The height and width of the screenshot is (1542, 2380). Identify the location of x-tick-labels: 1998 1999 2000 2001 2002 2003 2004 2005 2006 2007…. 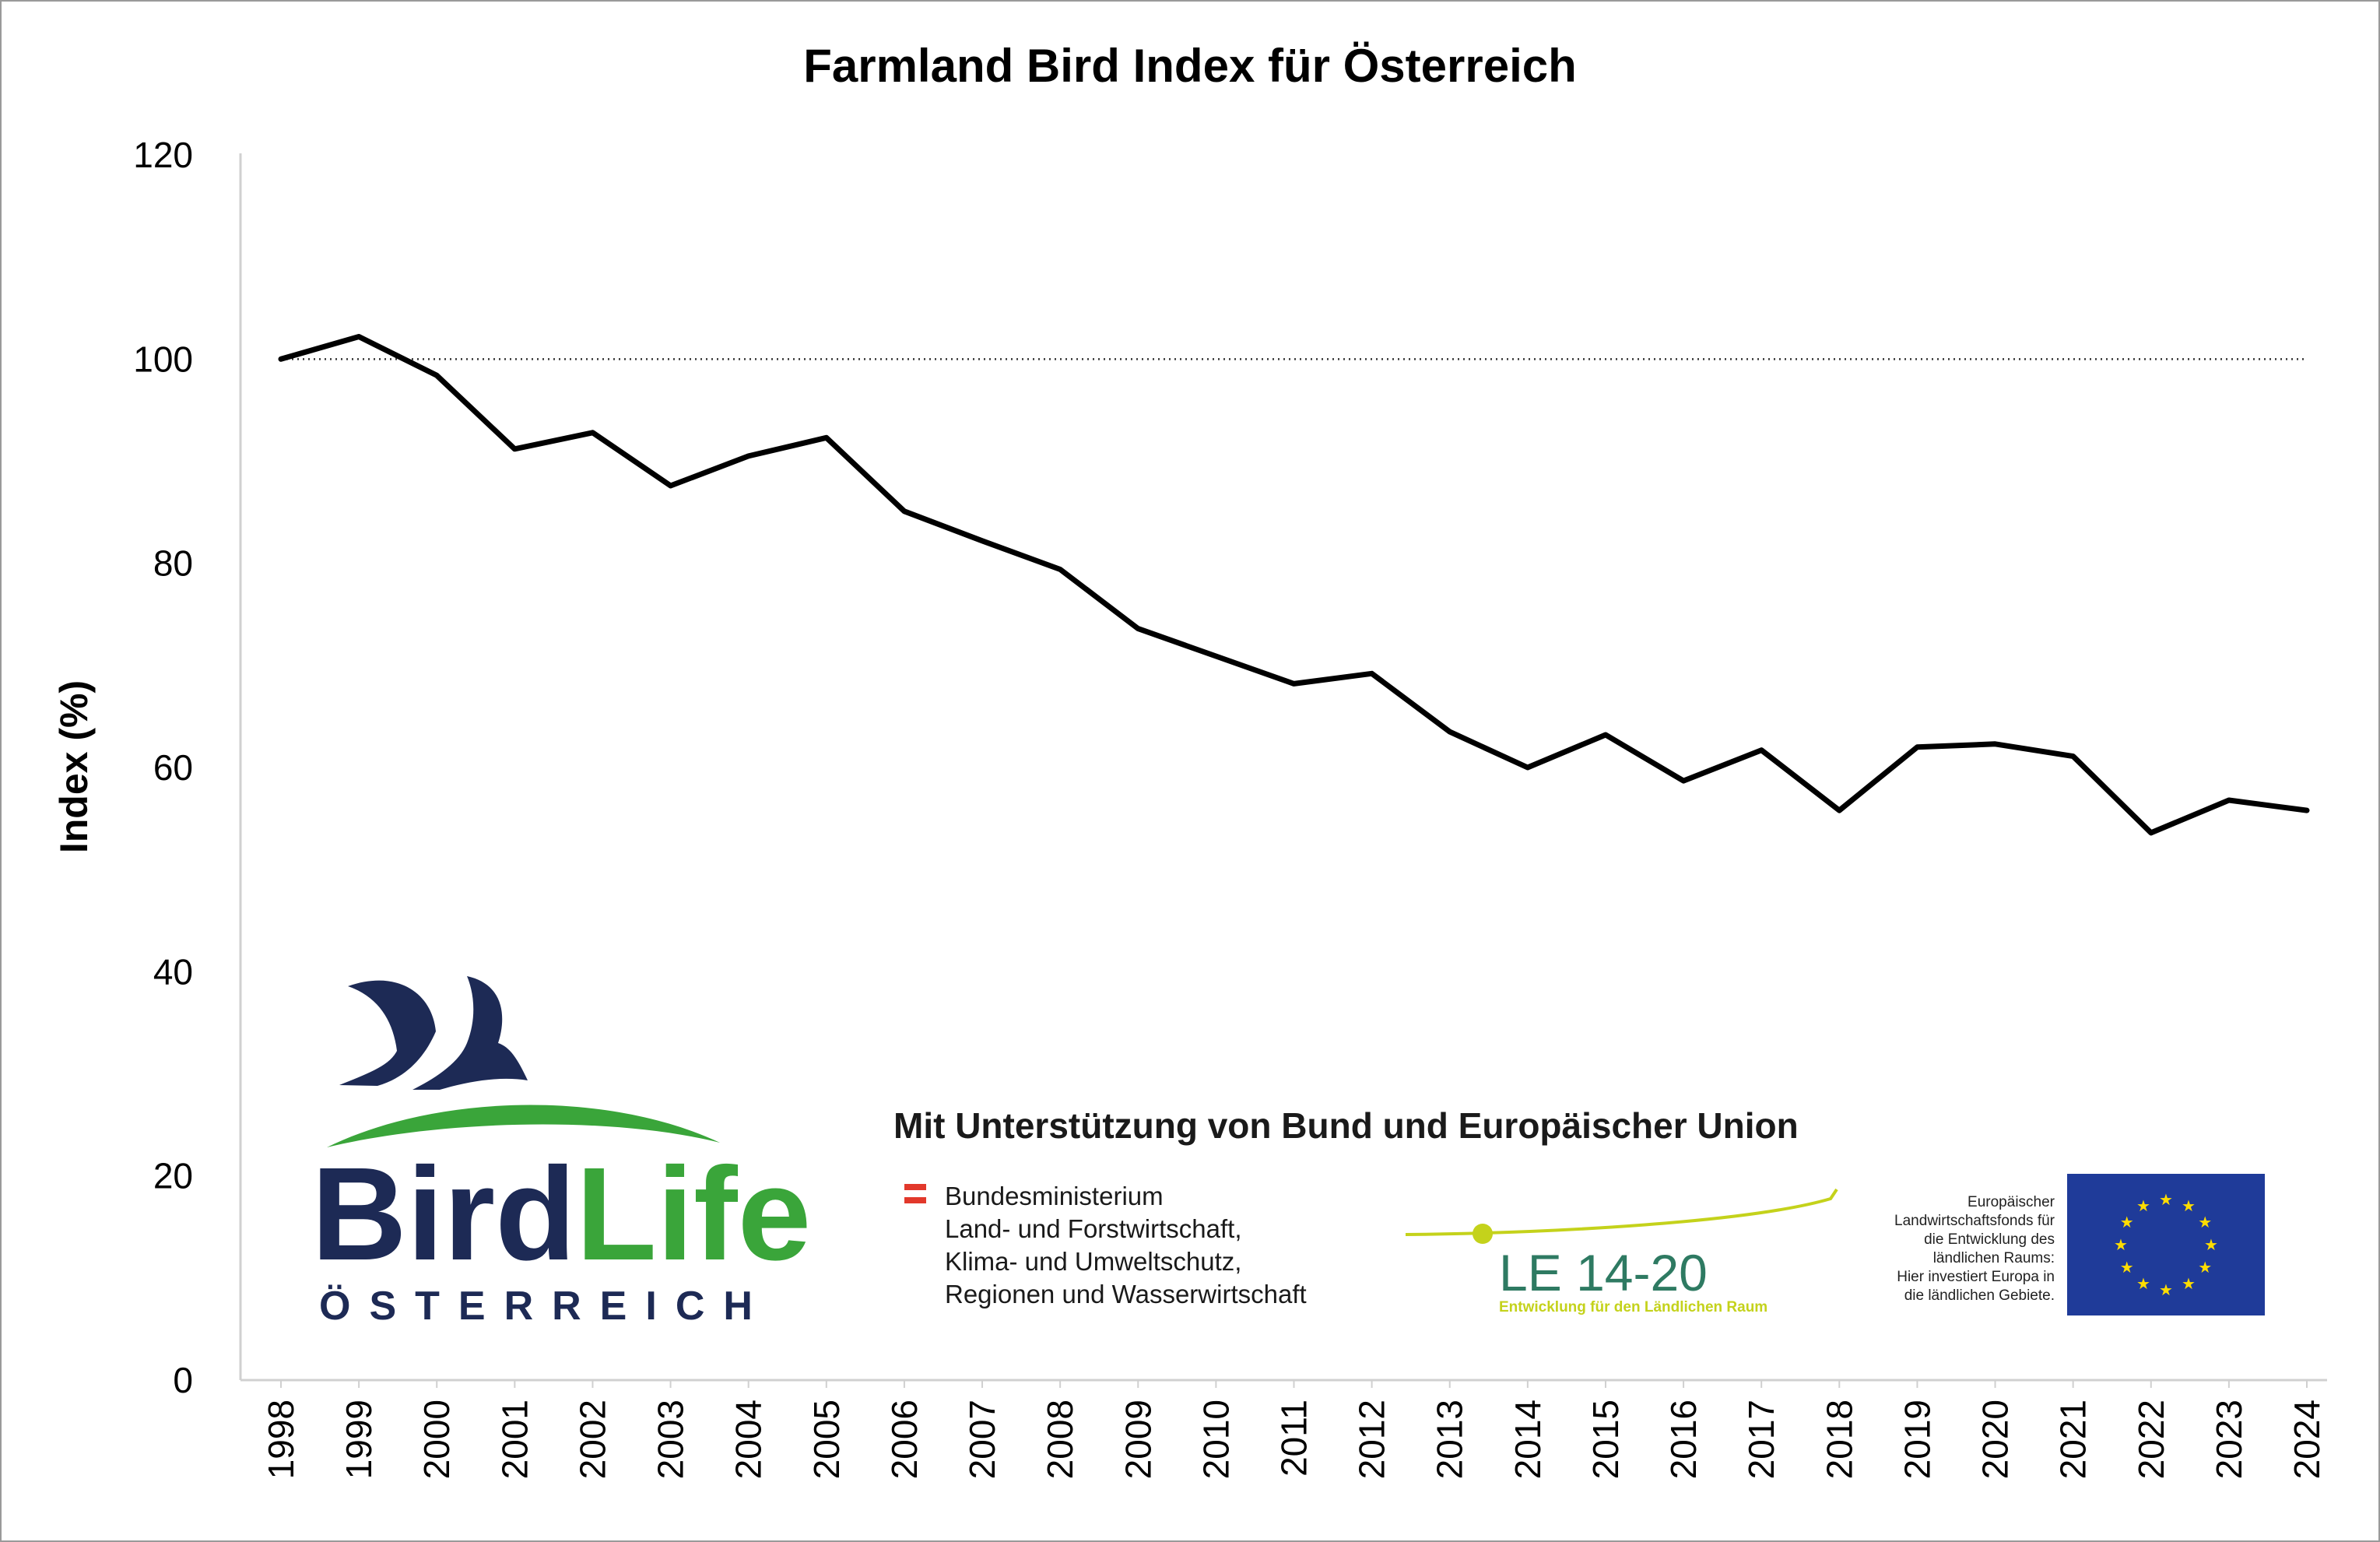
(1294, 1429).